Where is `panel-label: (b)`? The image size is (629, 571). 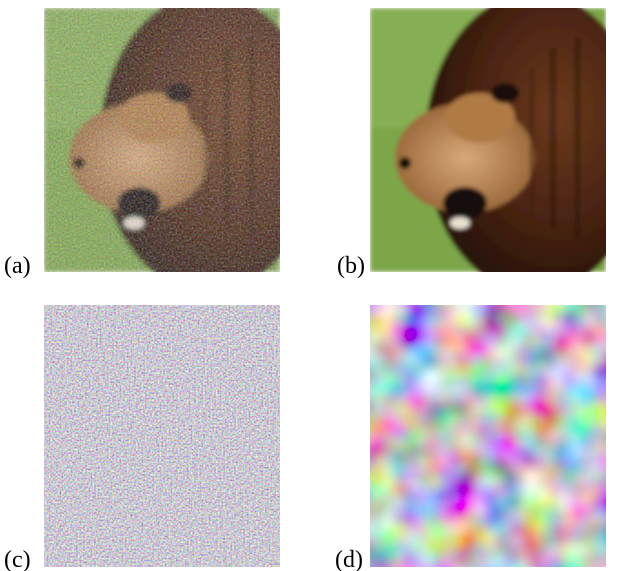 panel-label: (b) is located at coordinates (351, 266).